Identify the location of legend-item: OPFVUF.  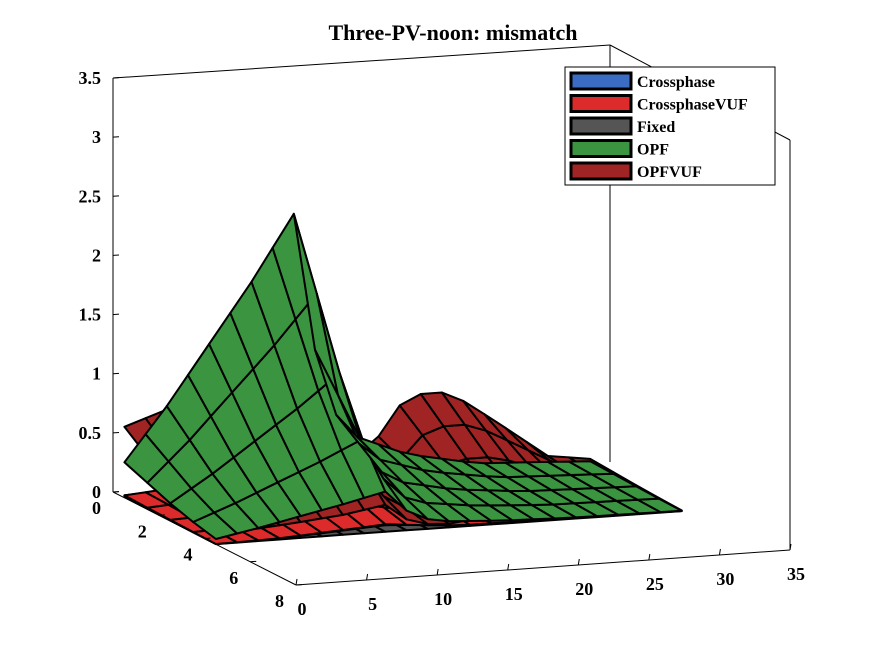
(635, 171).